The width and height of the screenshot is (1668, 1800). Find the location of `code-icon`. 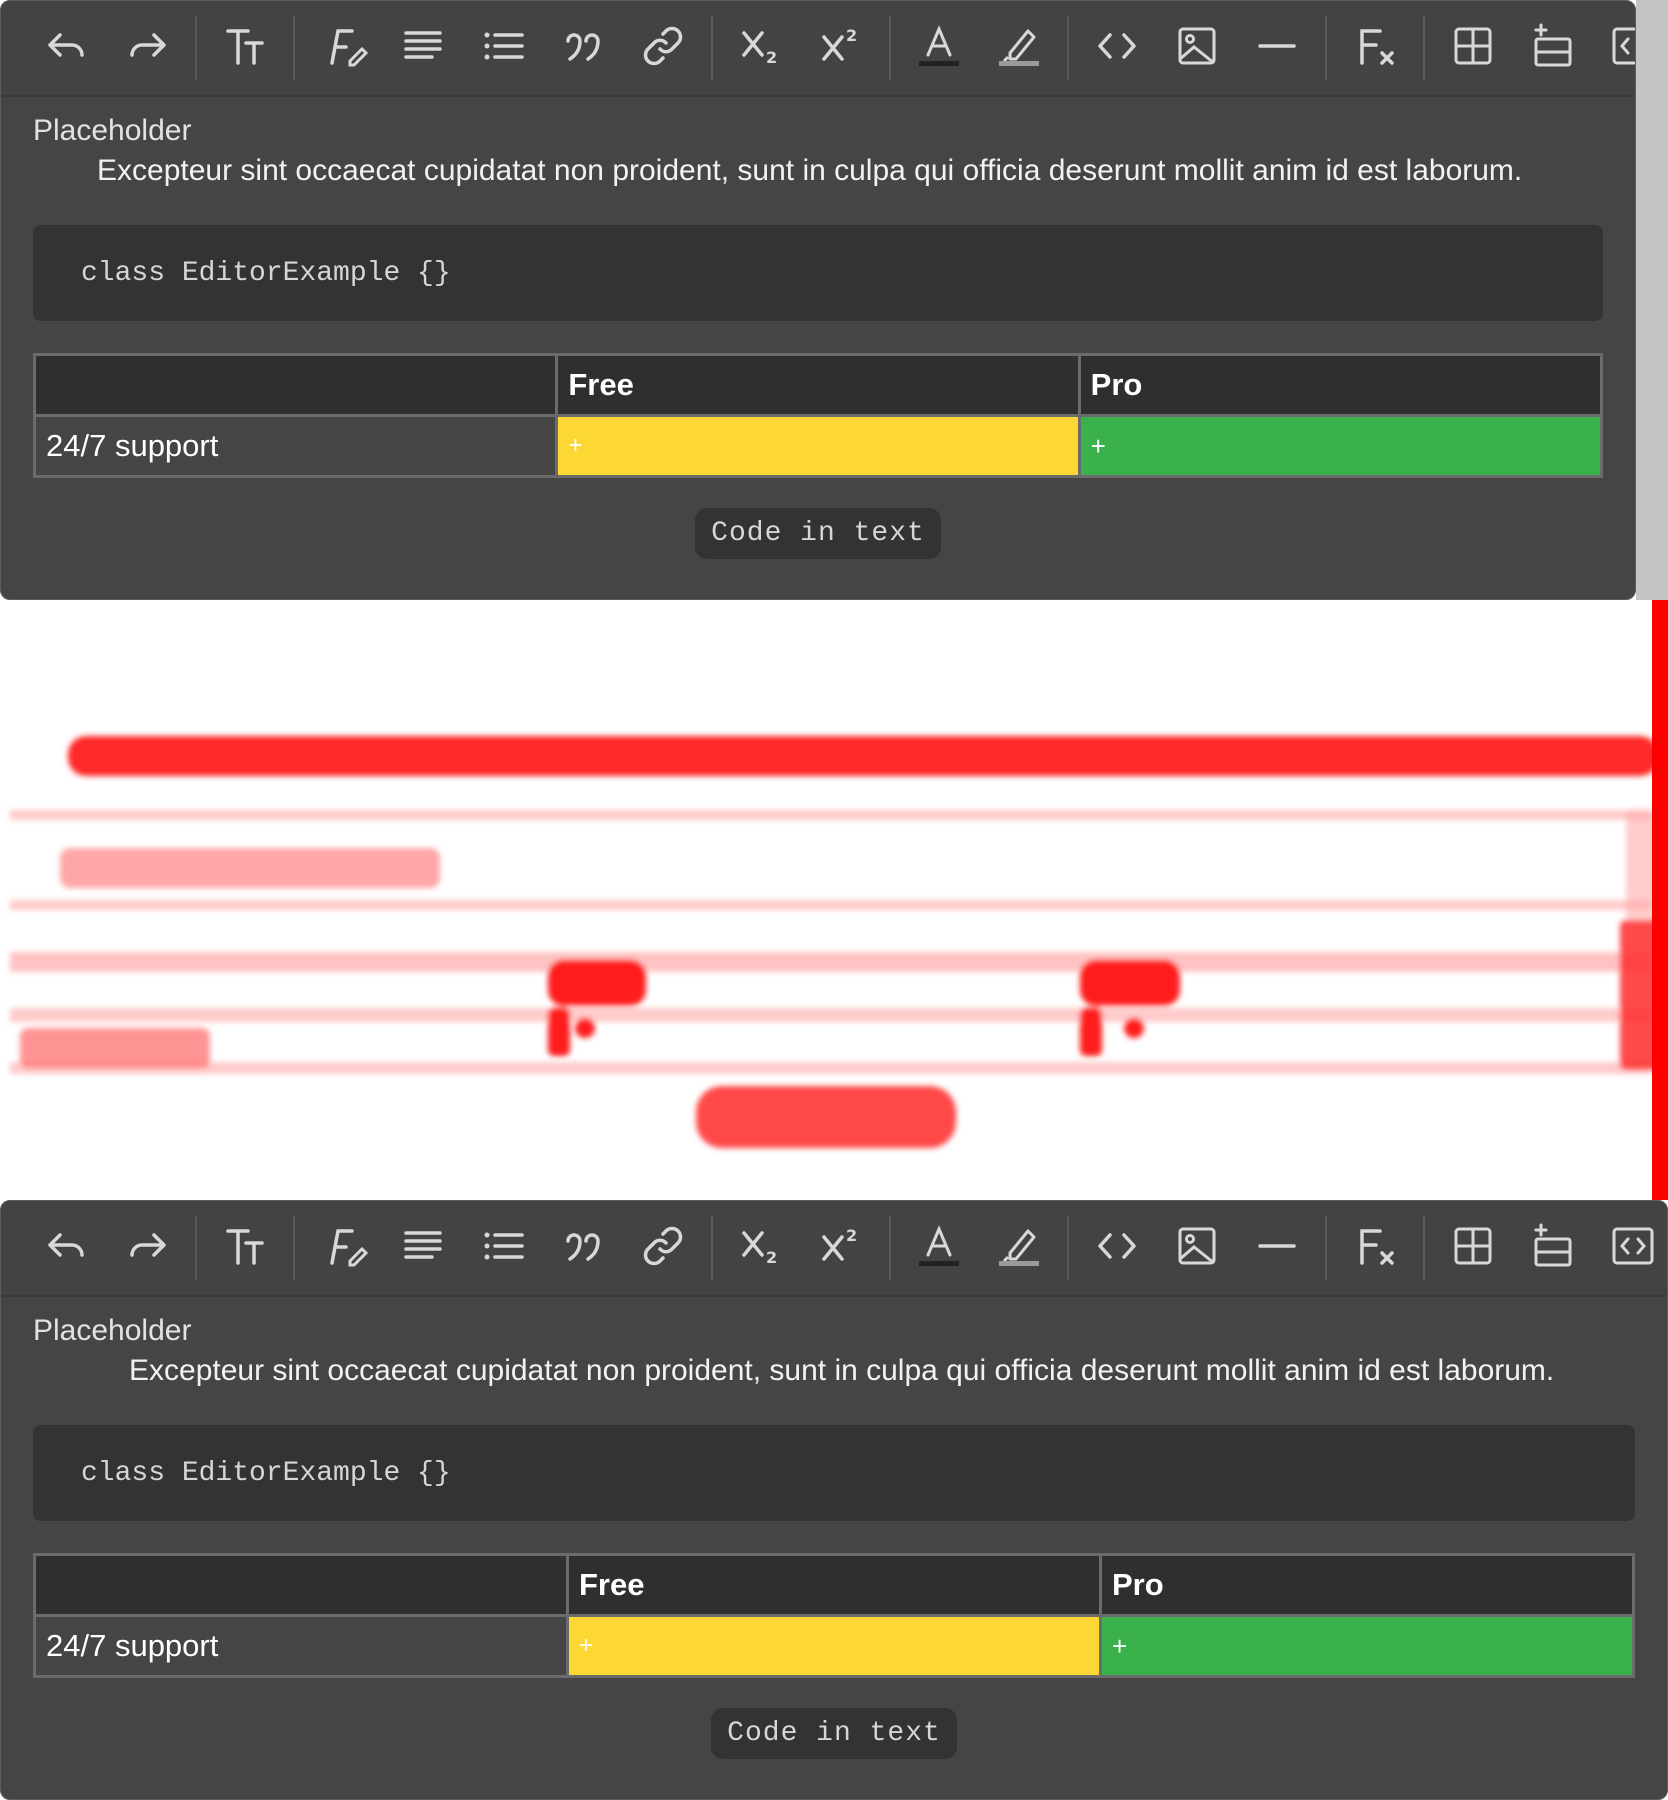

code-icon is located at coordinates (1117, 1248).